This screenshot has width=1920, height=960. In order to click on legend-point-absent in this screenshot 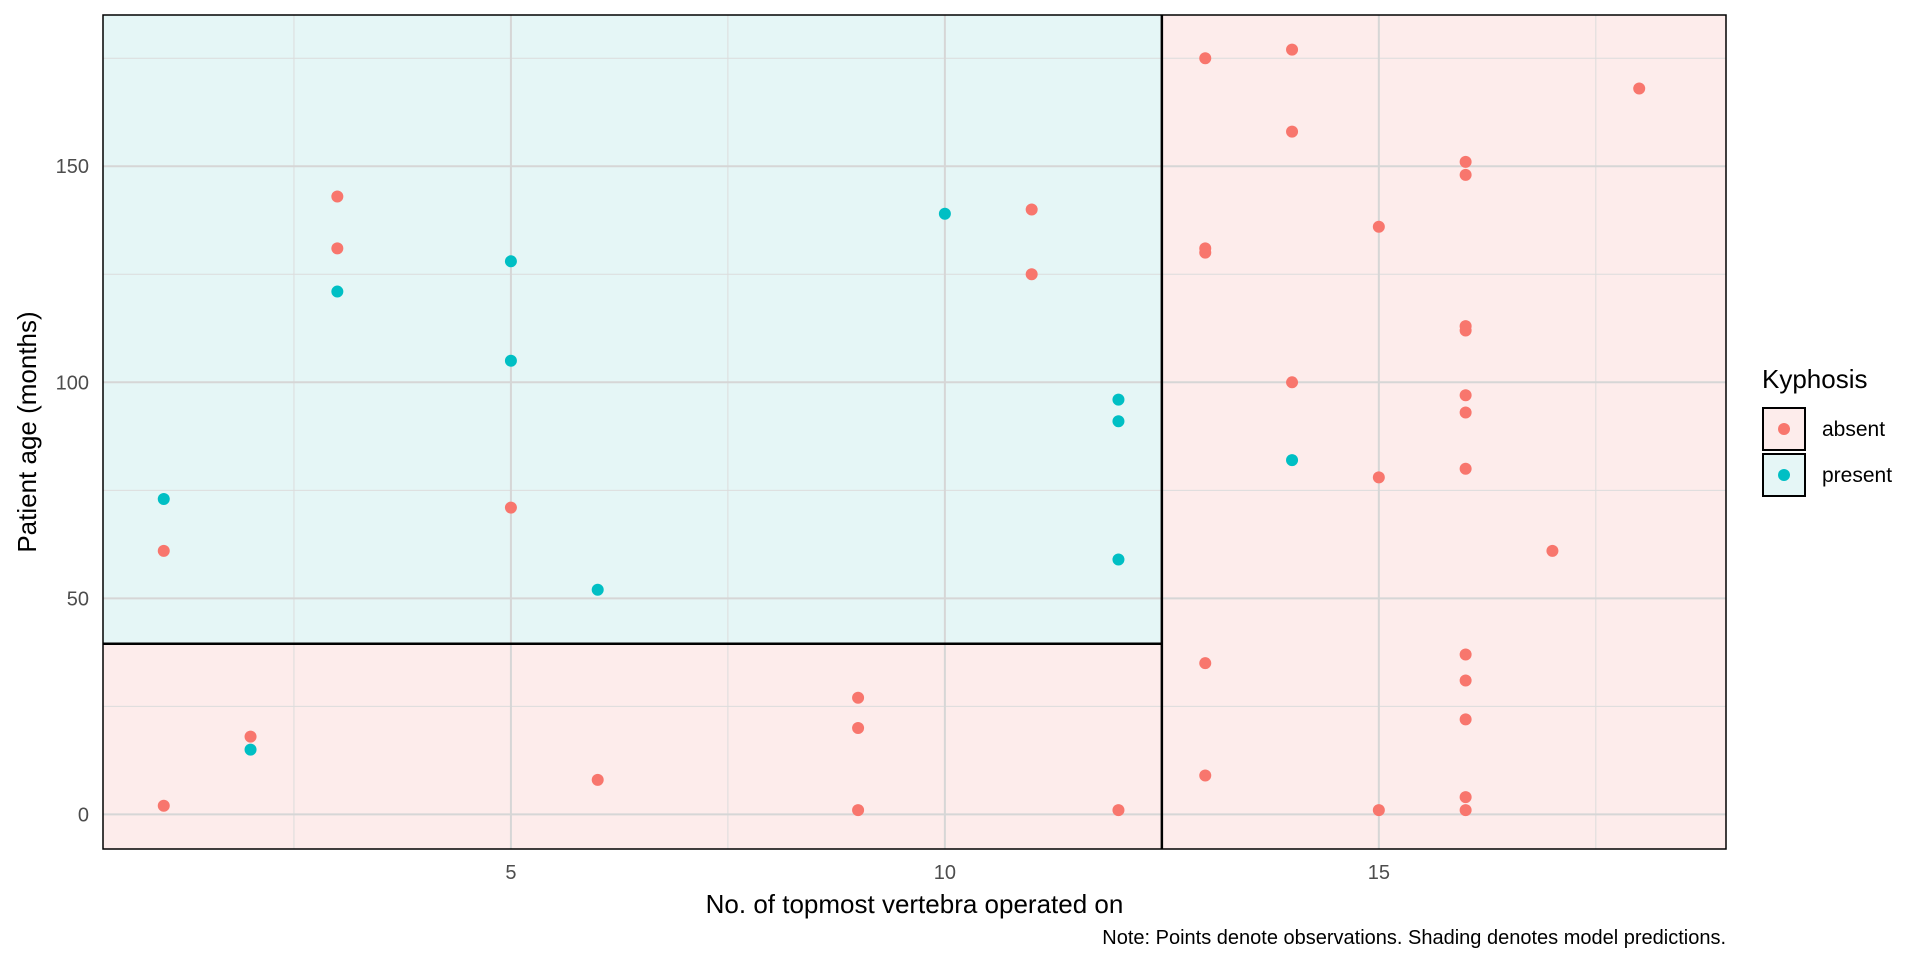, I will do `click(1784, 429)`.